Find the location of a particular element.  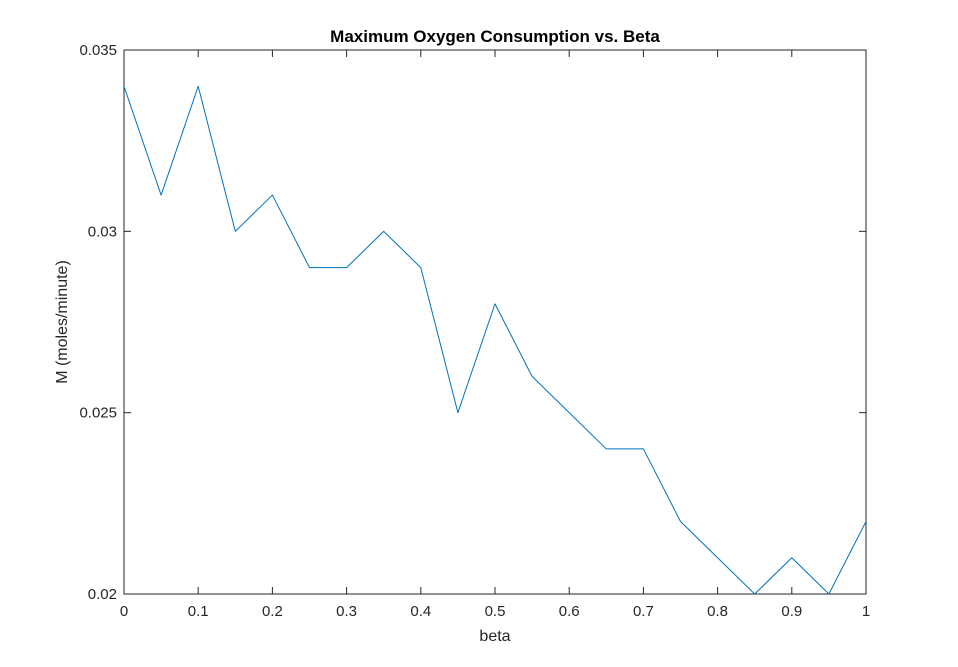

x-tick-labels: 0 0.1 0.2 0.3 0.4 0.5 0.6 0.7 0.8 0.9 1 is located at coordinates (495, 611).